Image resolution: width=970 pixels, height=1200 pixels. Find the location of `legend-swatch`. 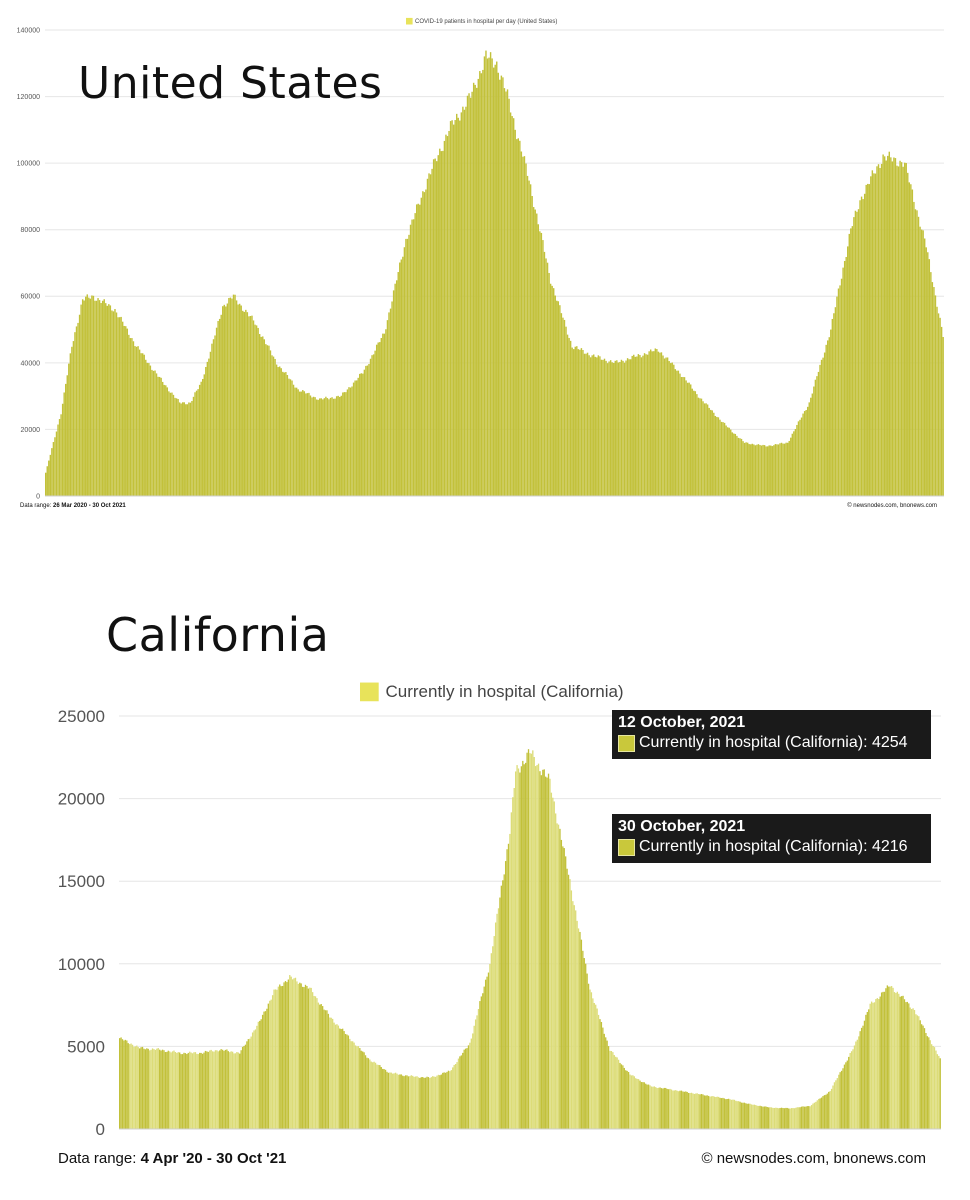

legend-swatch is located at coordinates (409, 21).